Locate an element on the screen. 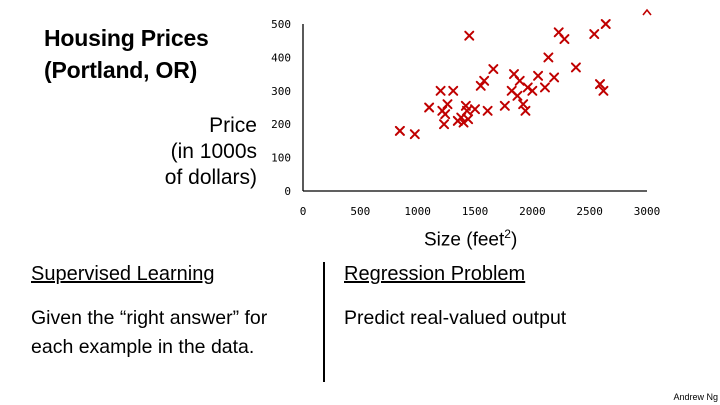 The height and width of the screenshot is (405, 720). x-tick-labels: 0 500 1000 1500 2000 2500 3000 is located at coordinates (480, 211).